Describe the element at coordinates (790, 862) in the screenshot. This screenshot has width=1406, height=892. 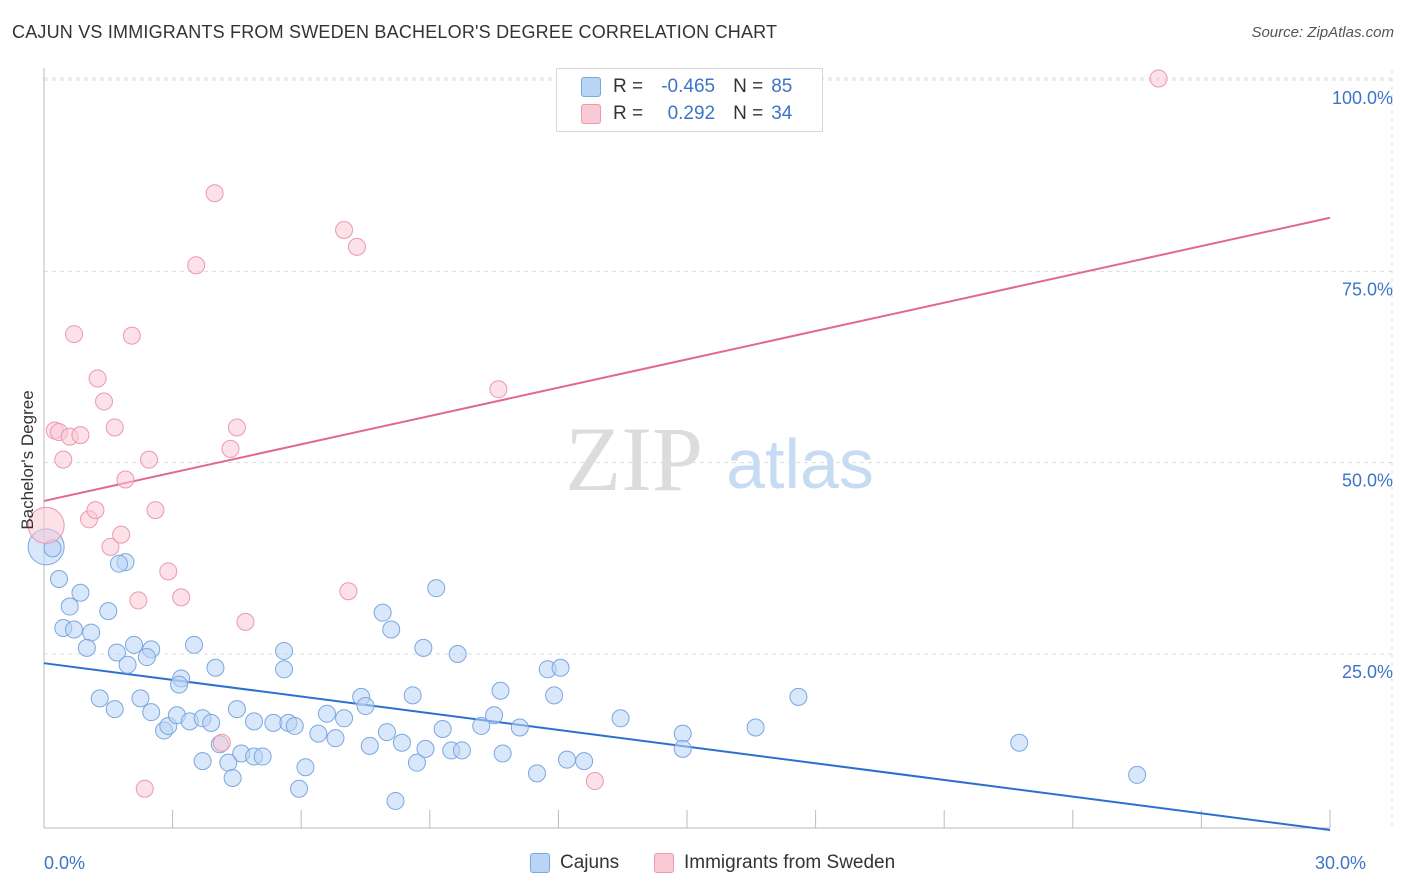
I see `sweden-label: Immigrants from Sweden` at that location.